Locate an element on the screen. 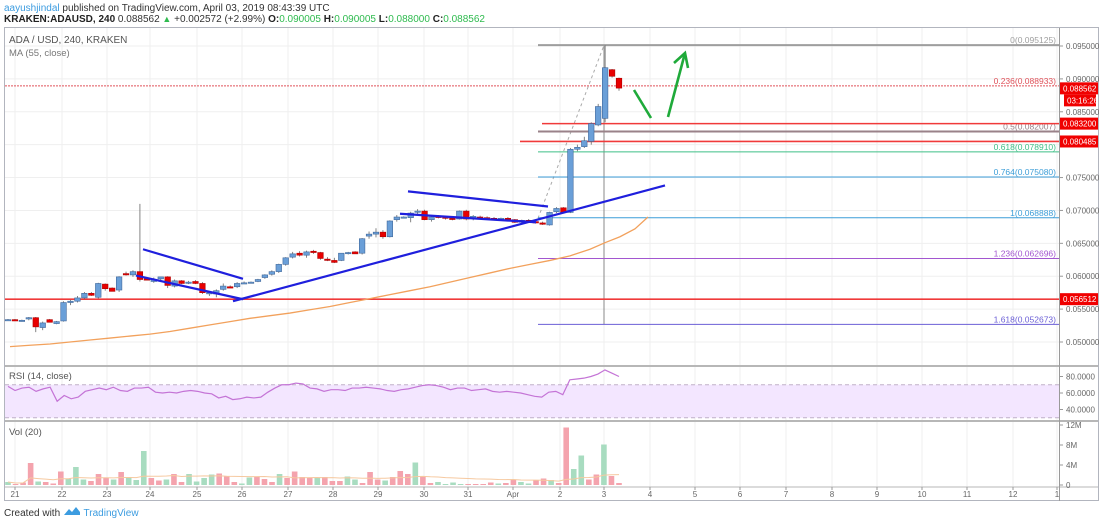 This screenshot has height=522, width=1100. price-tick-label: 0.070000 is located at coordinates (1083, 210).